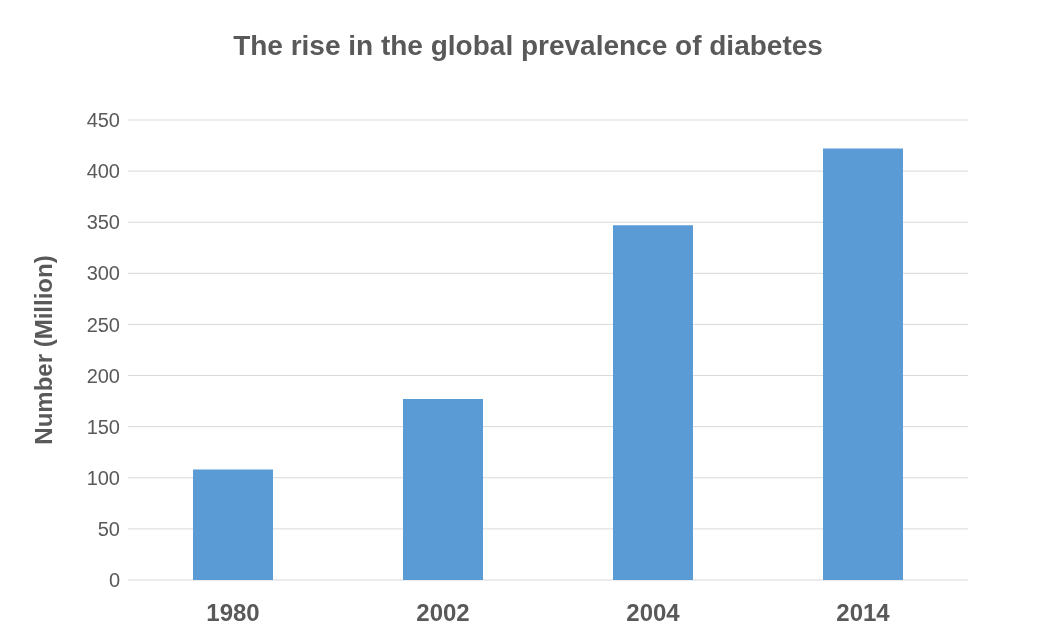 The width and height of the screenshot is (1057, 637). What do you see at coordinates (653, 613) in the screenshot?
I see `x-tick-label: 2004` at bounding box center [653, 613].